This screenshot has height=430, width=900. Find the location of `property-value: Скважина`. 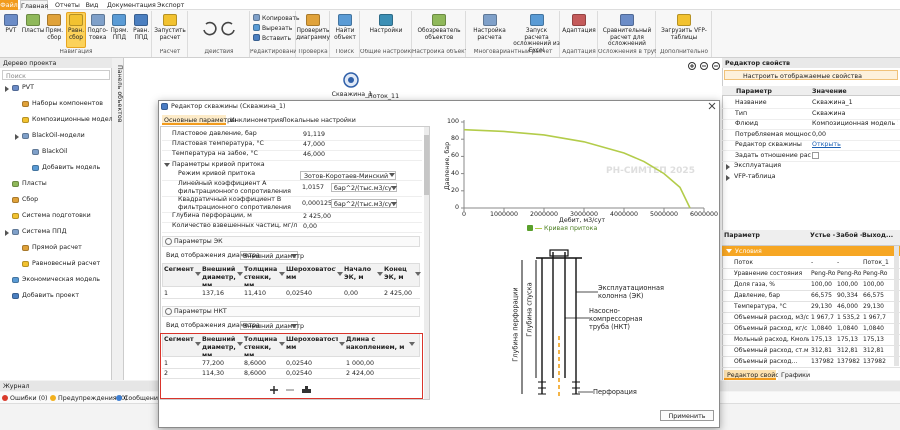

property-value: Скважина is located at coordinates (829, 113).